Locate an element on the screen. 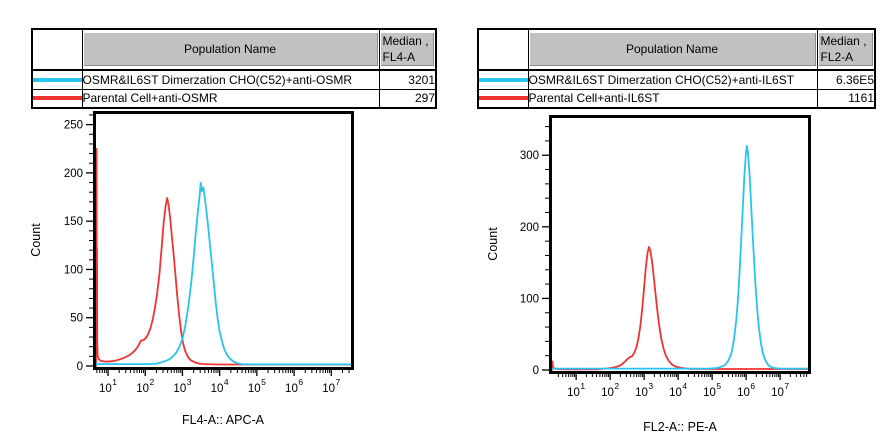 This screenshot has height=448, width=885. median-header-line2: FL2-A is located at coordinates (837, 57).